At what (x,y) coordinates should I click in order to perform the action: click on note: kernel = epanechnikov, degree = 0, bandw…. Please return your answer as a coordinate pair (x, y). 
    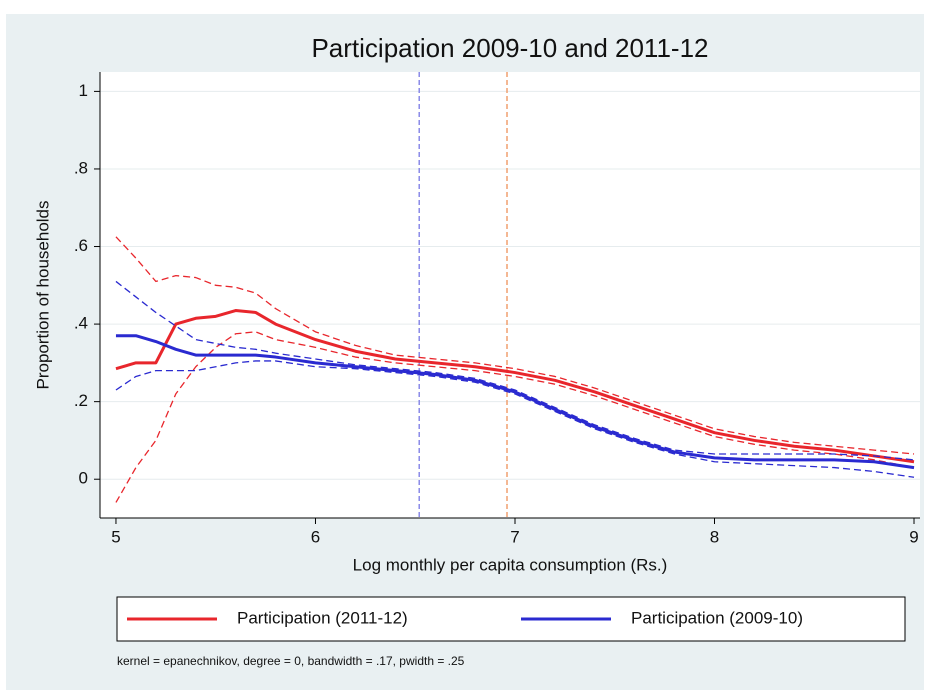
    Looking at the image, I should click on (291, 661).